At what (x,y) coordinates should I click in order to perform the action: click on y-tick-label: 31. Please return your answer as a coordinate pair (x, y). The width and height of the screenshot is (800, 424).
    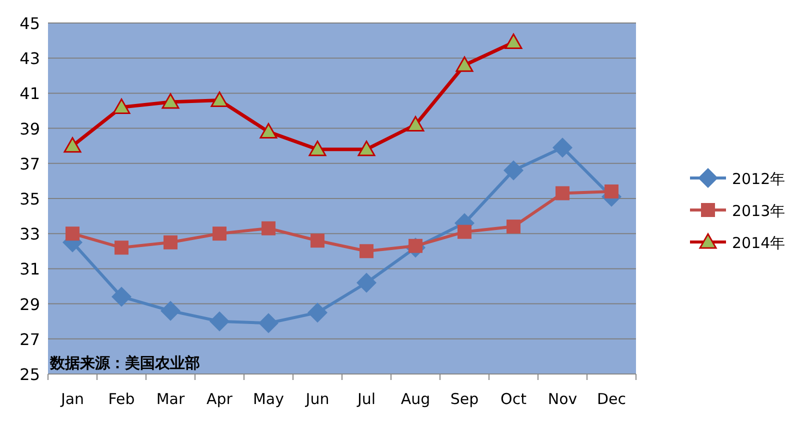
    Looking at the image, I should click on (30, 269).